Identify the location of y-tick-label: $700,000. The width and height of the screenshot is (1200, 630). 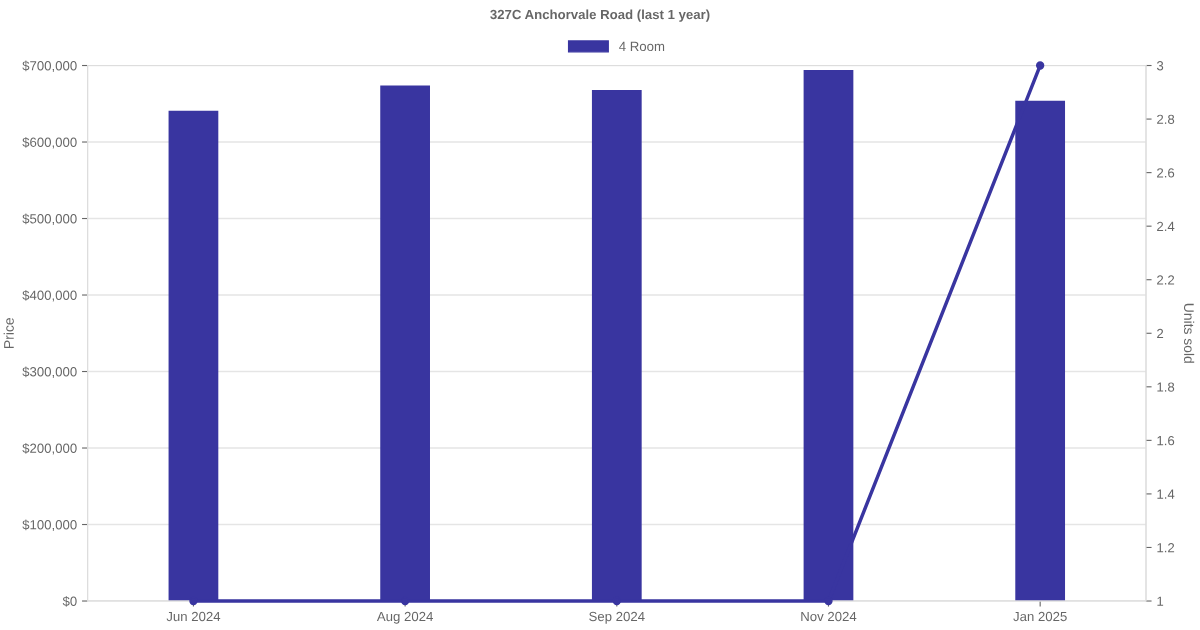
(49, 66).